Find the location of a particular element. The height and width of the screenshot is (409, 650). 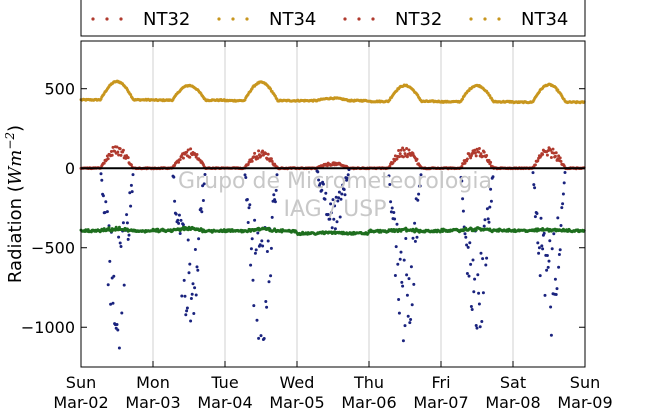

y-tick-label: −1000 is located at coordinates (48, 327).